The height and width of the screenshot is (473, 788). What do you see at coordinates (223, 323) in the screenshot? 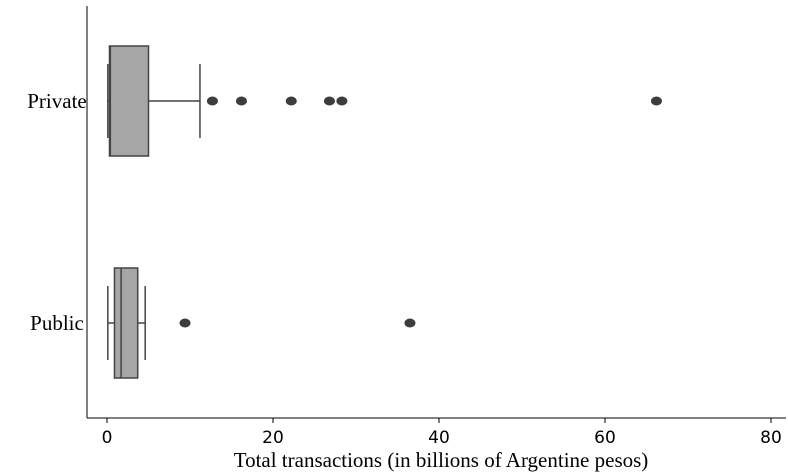
I see `box-public: Public` at bounding box center [223, 323].